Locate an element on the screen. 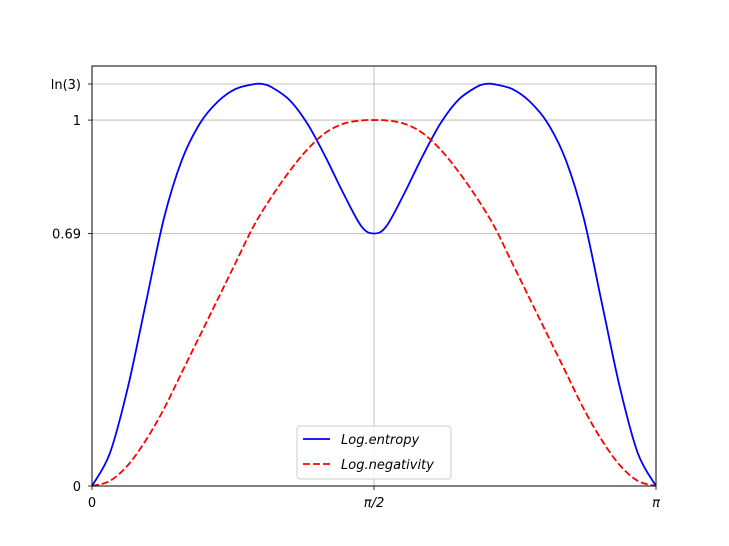 The image size is (729, 546). y-tick-label: ln(3) is located at coordinates (66, 85).